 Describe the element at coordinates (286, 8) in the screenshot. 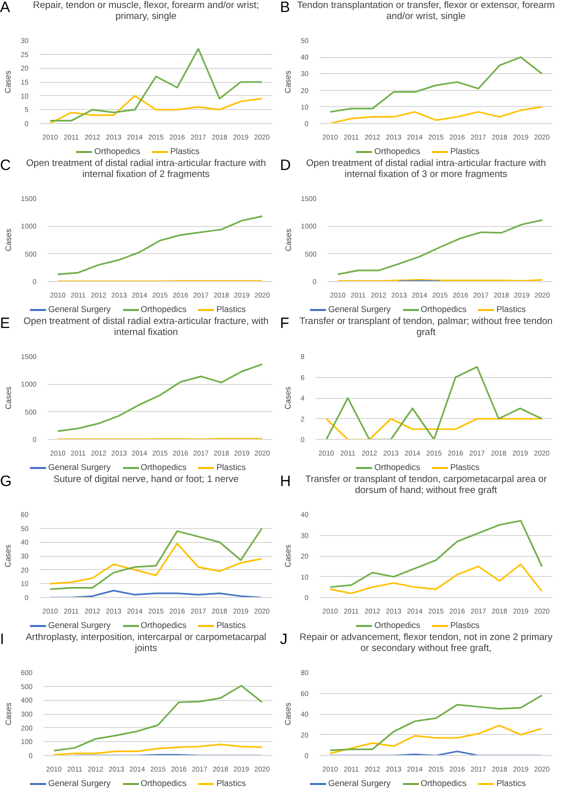

I see `text: B` at that location.